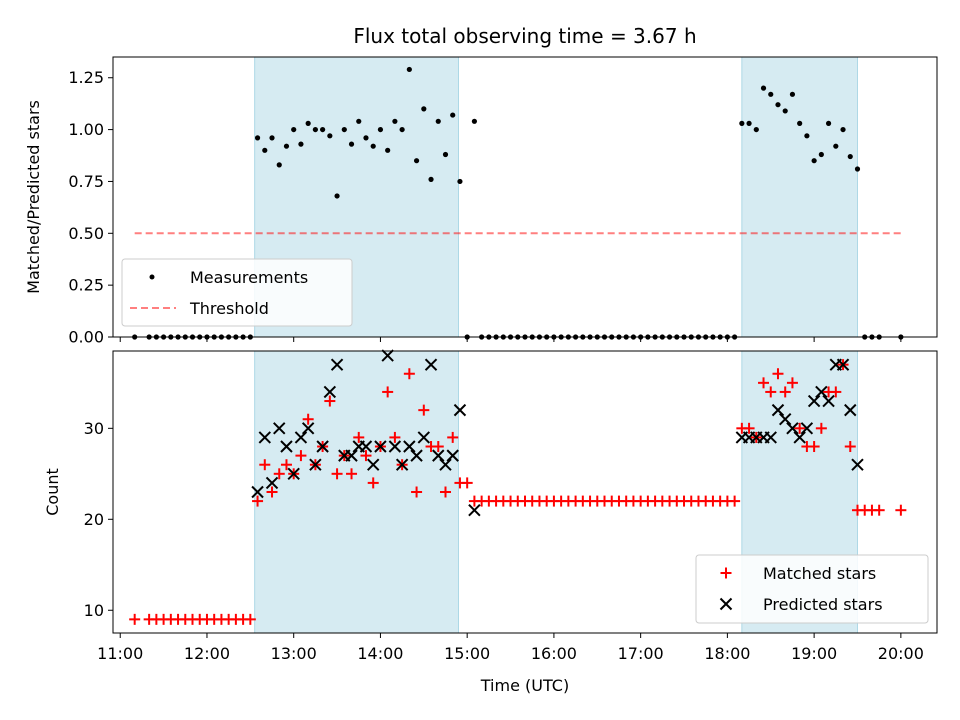 Image resolution: width=960 pixels, height=720 pixels. I want to click on bottom-y-tick-label: 30, so click(94, 428).